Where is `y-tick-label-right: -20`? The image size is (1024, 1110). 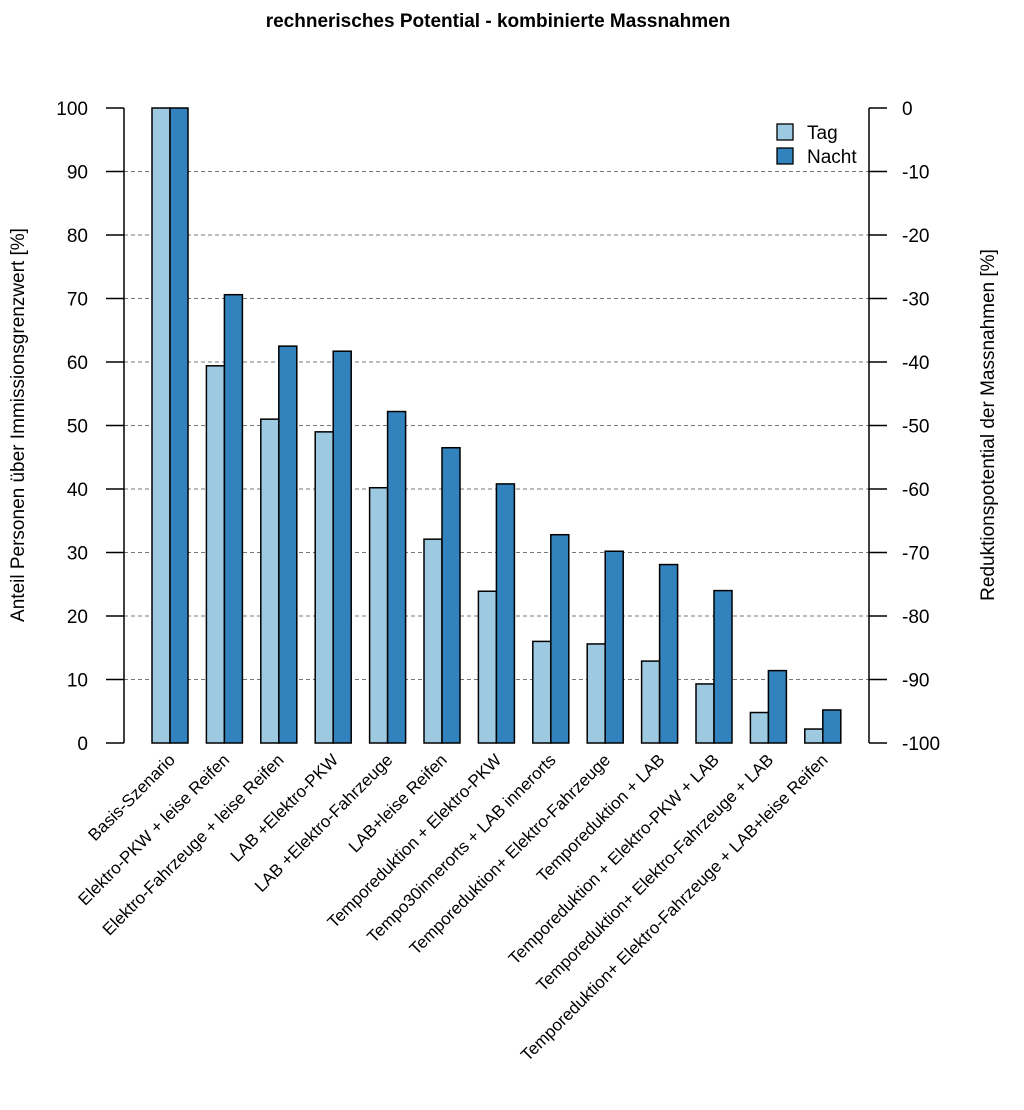
y-tick-label-right: -20 is located at coordinates (915, 236).